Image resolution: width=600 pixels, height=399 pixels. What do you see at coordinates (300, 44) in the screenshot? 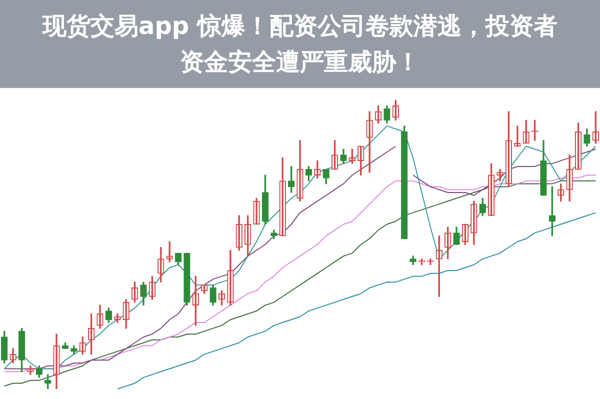
I see `chart-title: 现货交易app 惊爆！配资公司卷款潜逃，投资者资金安全遭严重威胁！` at bounding box center [300, 44].